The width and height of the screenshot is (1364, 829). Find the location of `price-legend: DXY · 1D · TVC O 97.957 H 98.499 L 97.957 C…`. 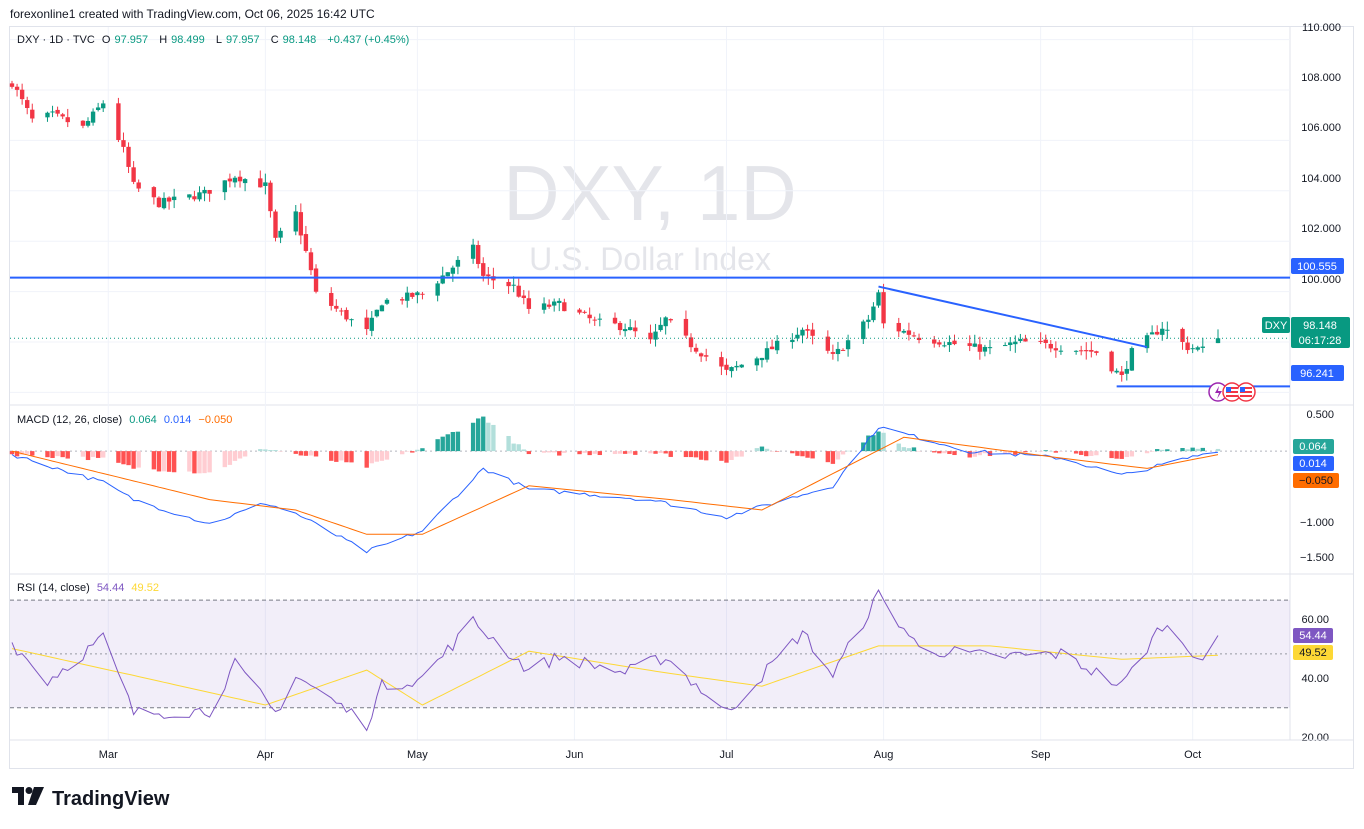

price-legend: DXY · 1D · TVC O 97.957 H 98.499 L 97.957 C… is located at coordinates (213, 40).